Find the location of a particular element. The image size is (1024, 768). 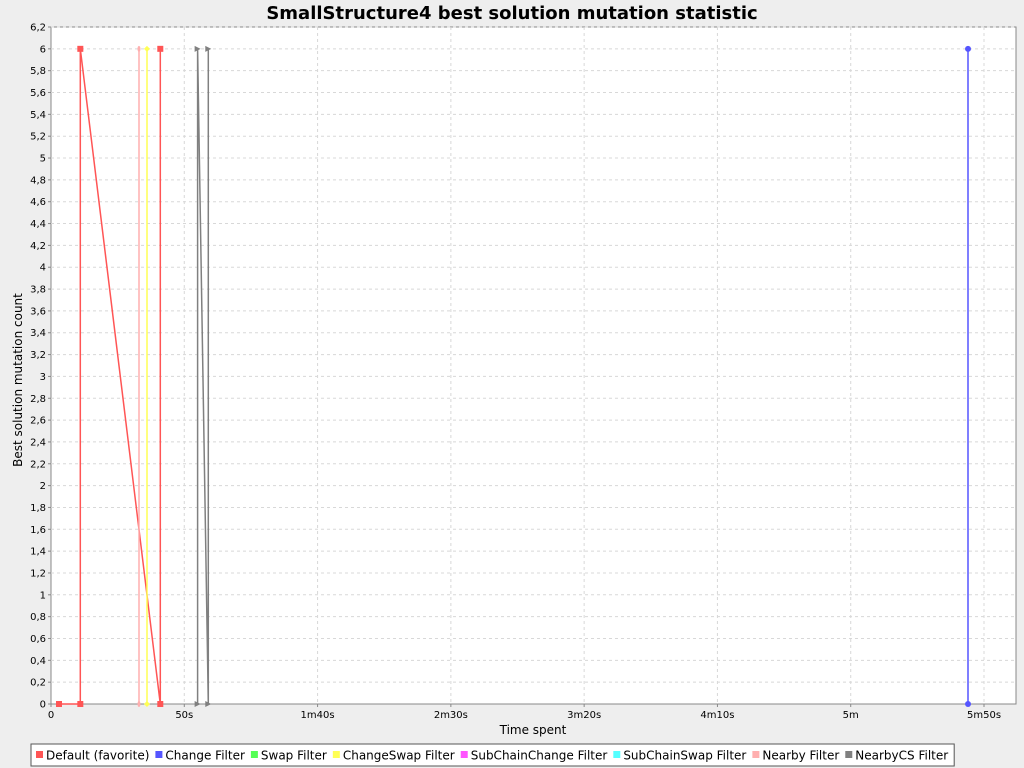

y-tick-label: 5 is located at coordinates (43, 159).